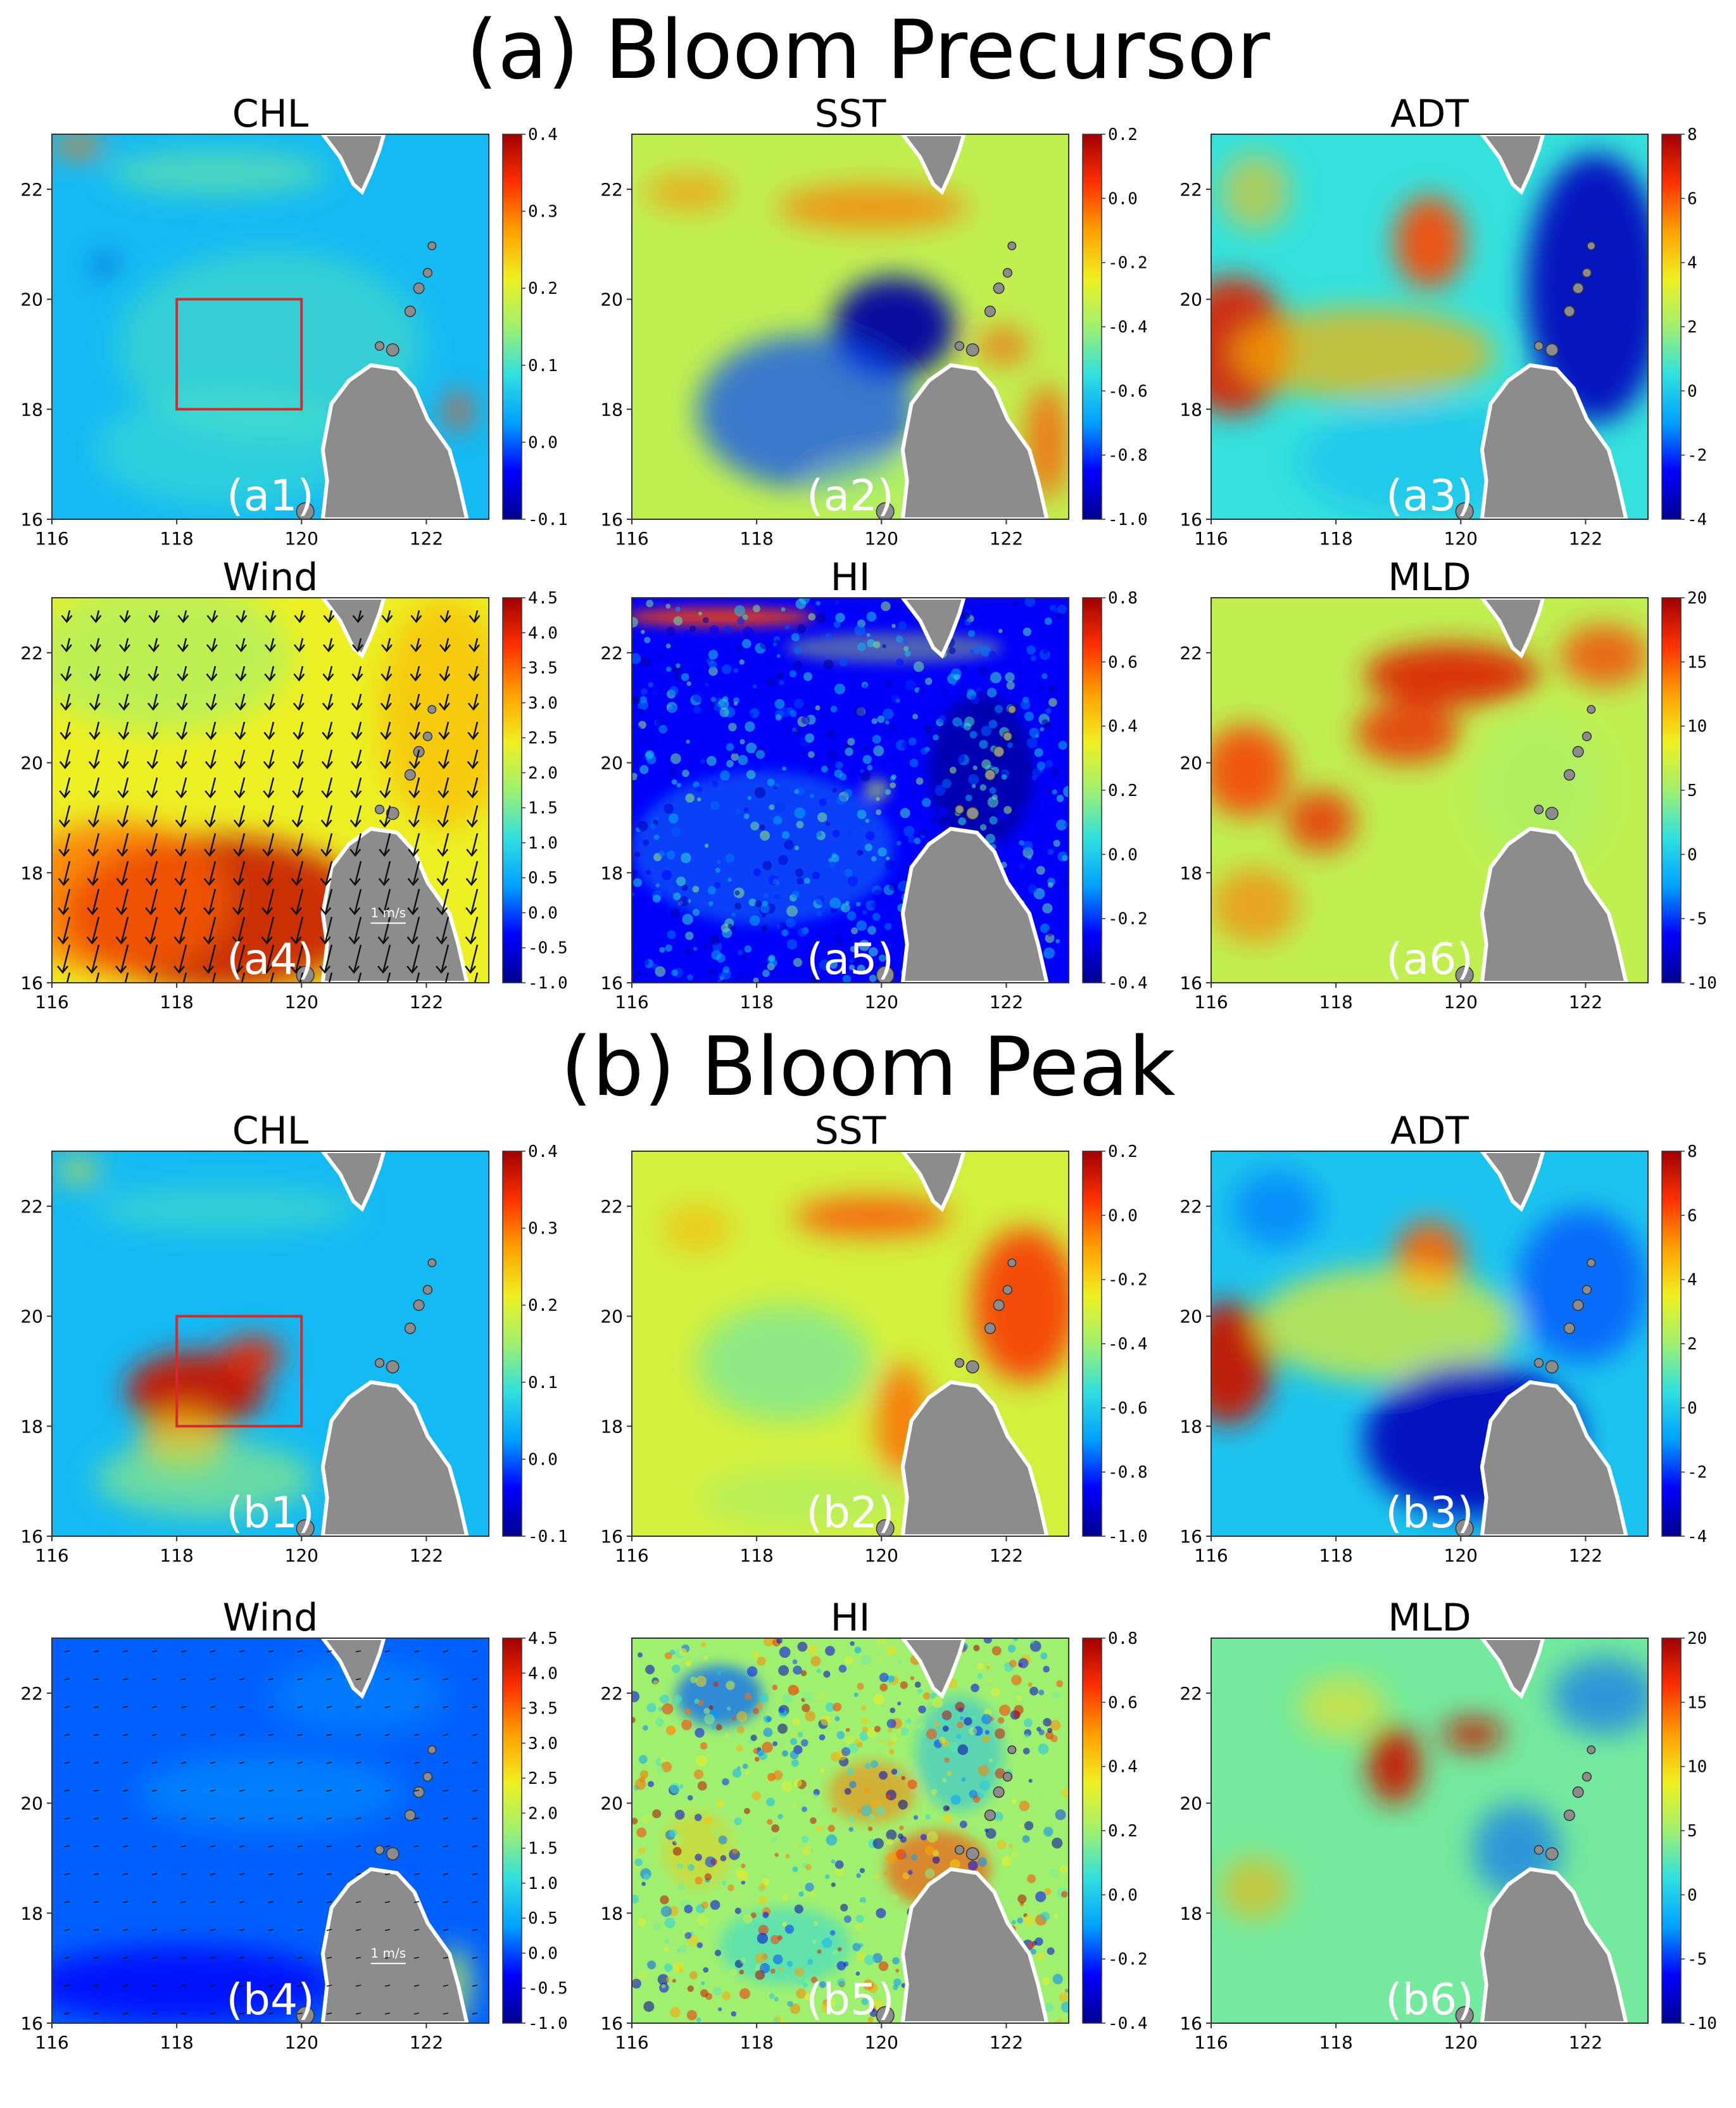 The height and width of the screenshot is (2108, 1736). I want to click on colorbar-tick-label: 0.0, so click(543, 1459).